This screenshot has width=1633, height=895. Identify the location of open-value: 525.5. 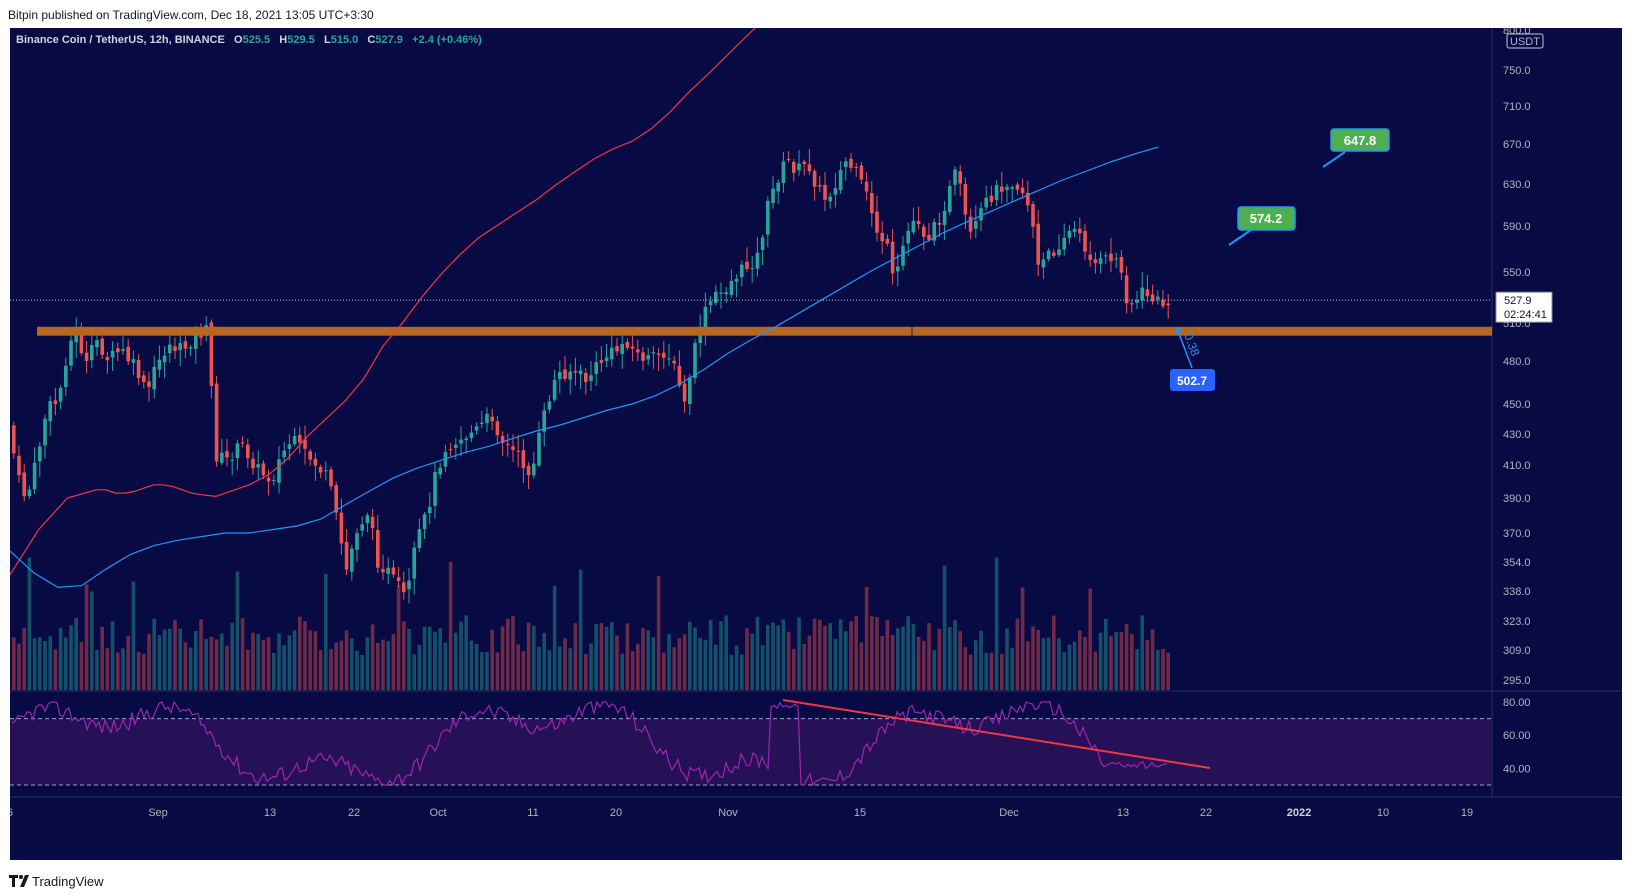
(256, 40).